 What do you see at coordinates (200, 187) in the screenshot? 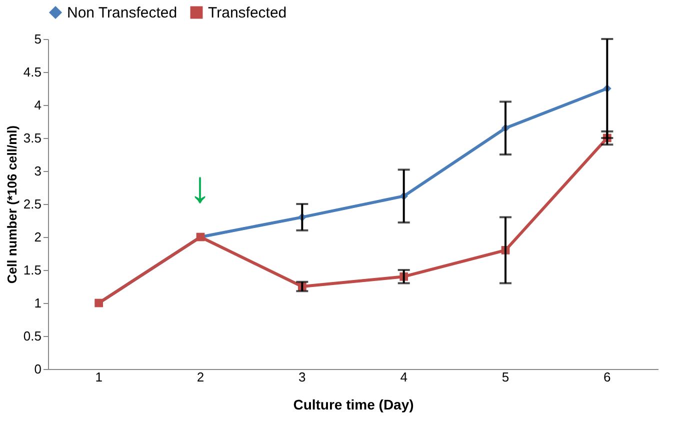
I see `annotation: ↓` at bounding box center [200, 187].